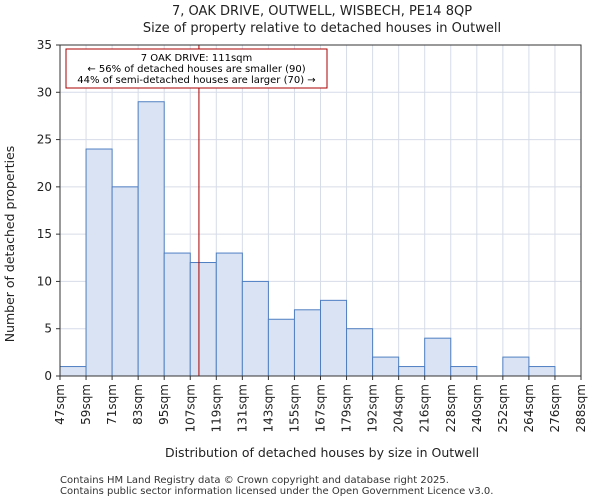  I want to click on y-tick-label: 20, so click(44, 187).